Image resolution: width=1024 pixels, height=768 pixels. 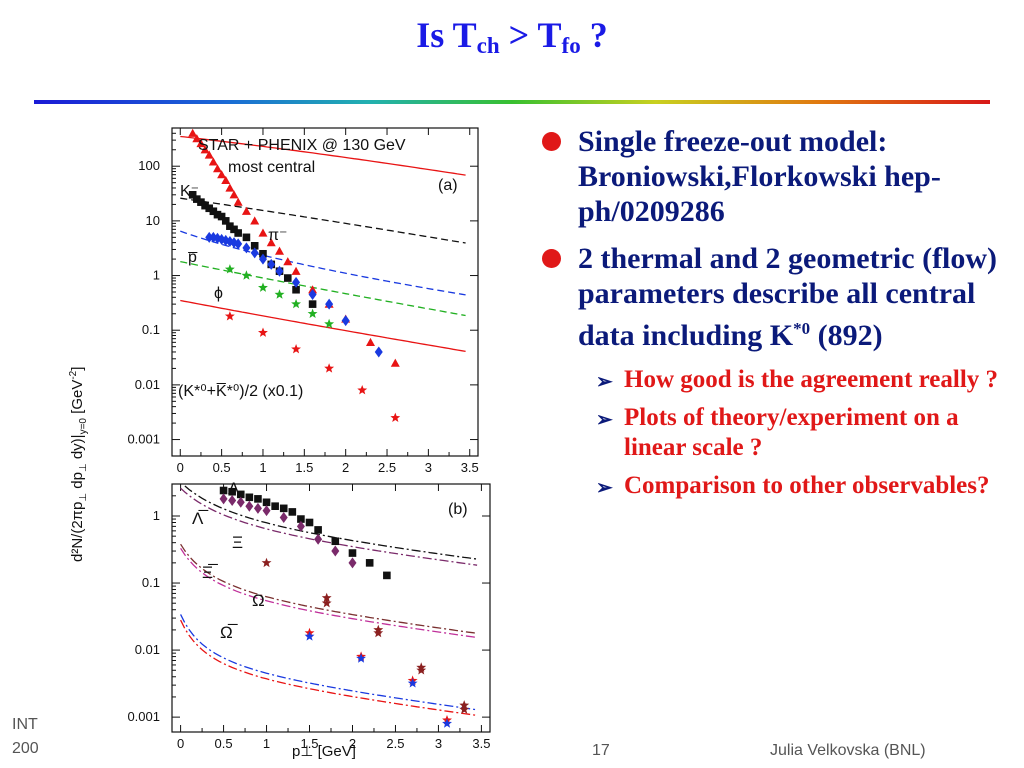 What do you see at coordinates (149, 165) in the screenshot?
I see `y-tick-label: 100` at bounding box center [149, 165].